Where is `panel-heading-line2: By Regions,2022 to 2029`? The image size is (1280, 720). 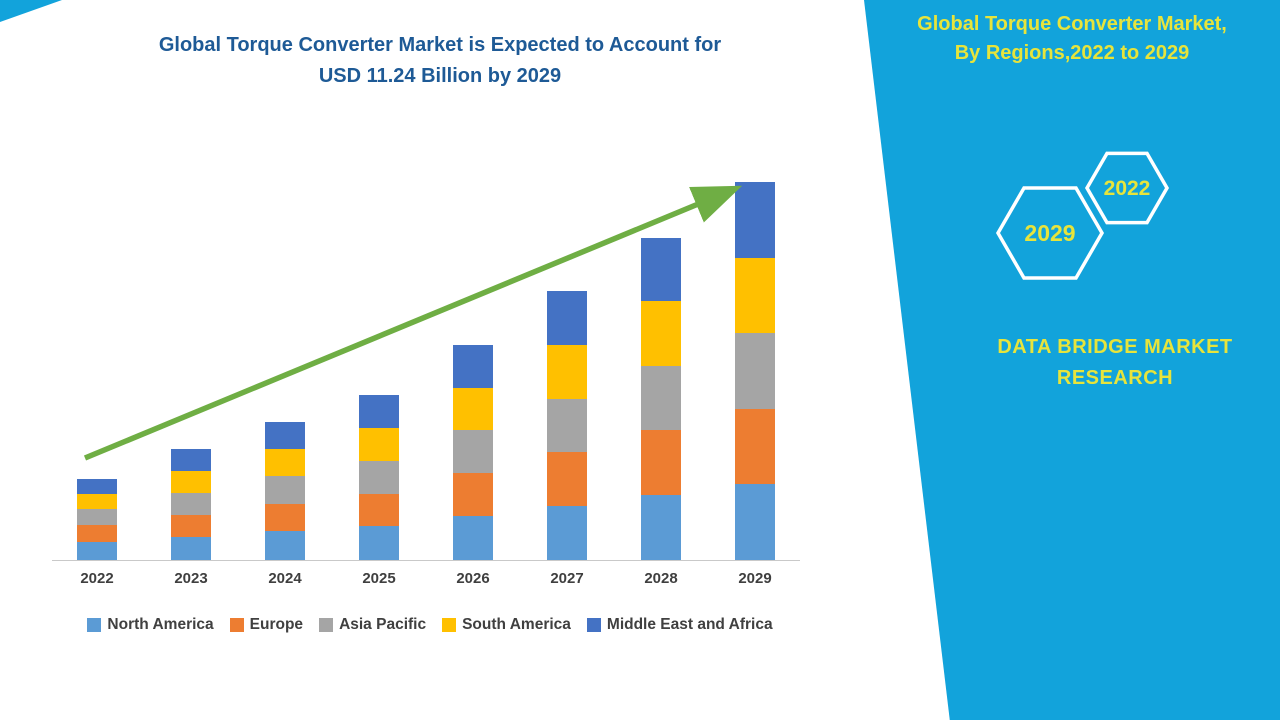 panel-heading-line2: By Regions,2022 to 2029 is located at coordinates (1072, 53).